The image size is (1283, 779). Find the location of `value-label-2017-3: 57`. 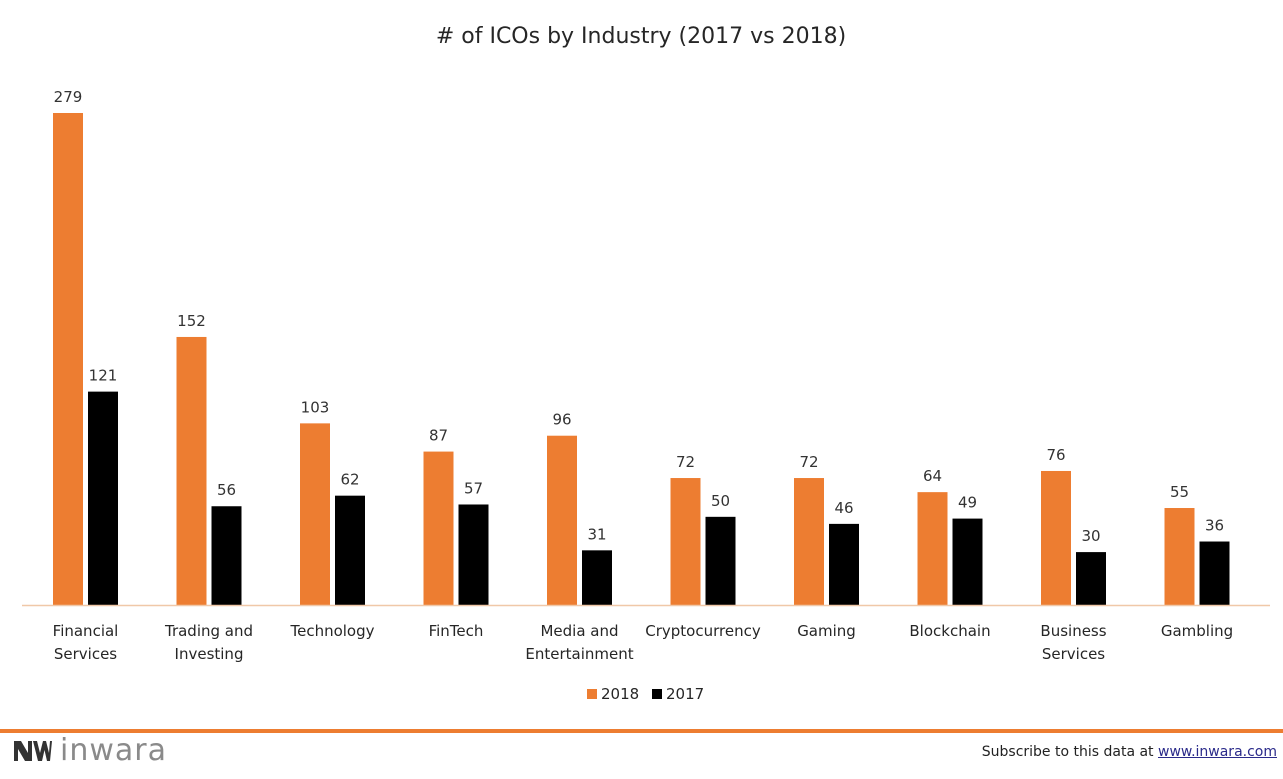

value-label-2017-3: 57 is located at coordinates (473, 488).